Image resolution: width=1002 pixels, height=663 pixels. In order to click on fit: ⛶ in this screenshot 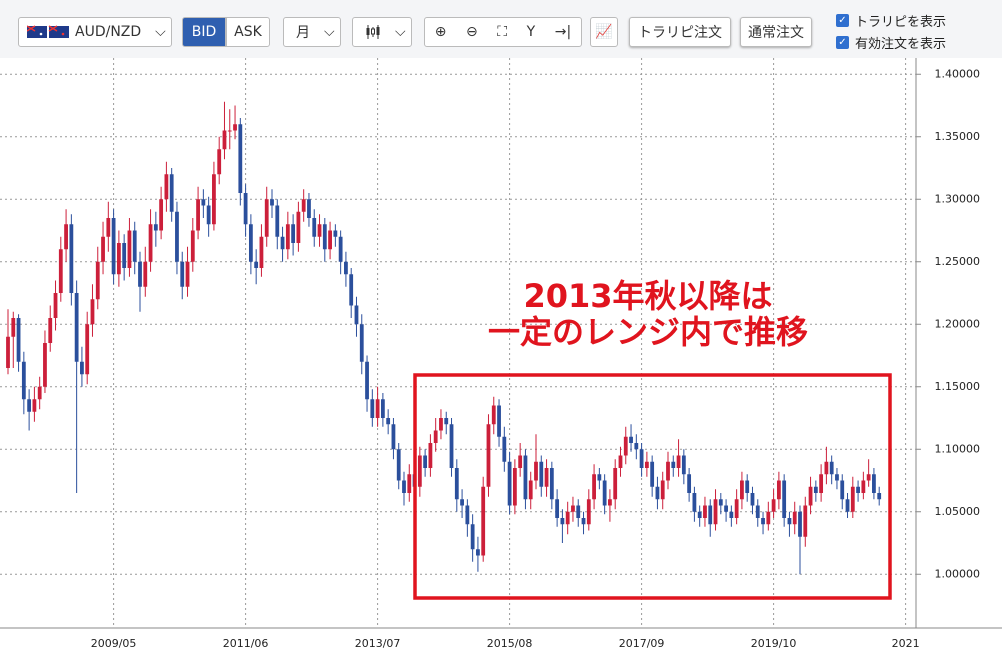, I will do `click(502, 32)`.